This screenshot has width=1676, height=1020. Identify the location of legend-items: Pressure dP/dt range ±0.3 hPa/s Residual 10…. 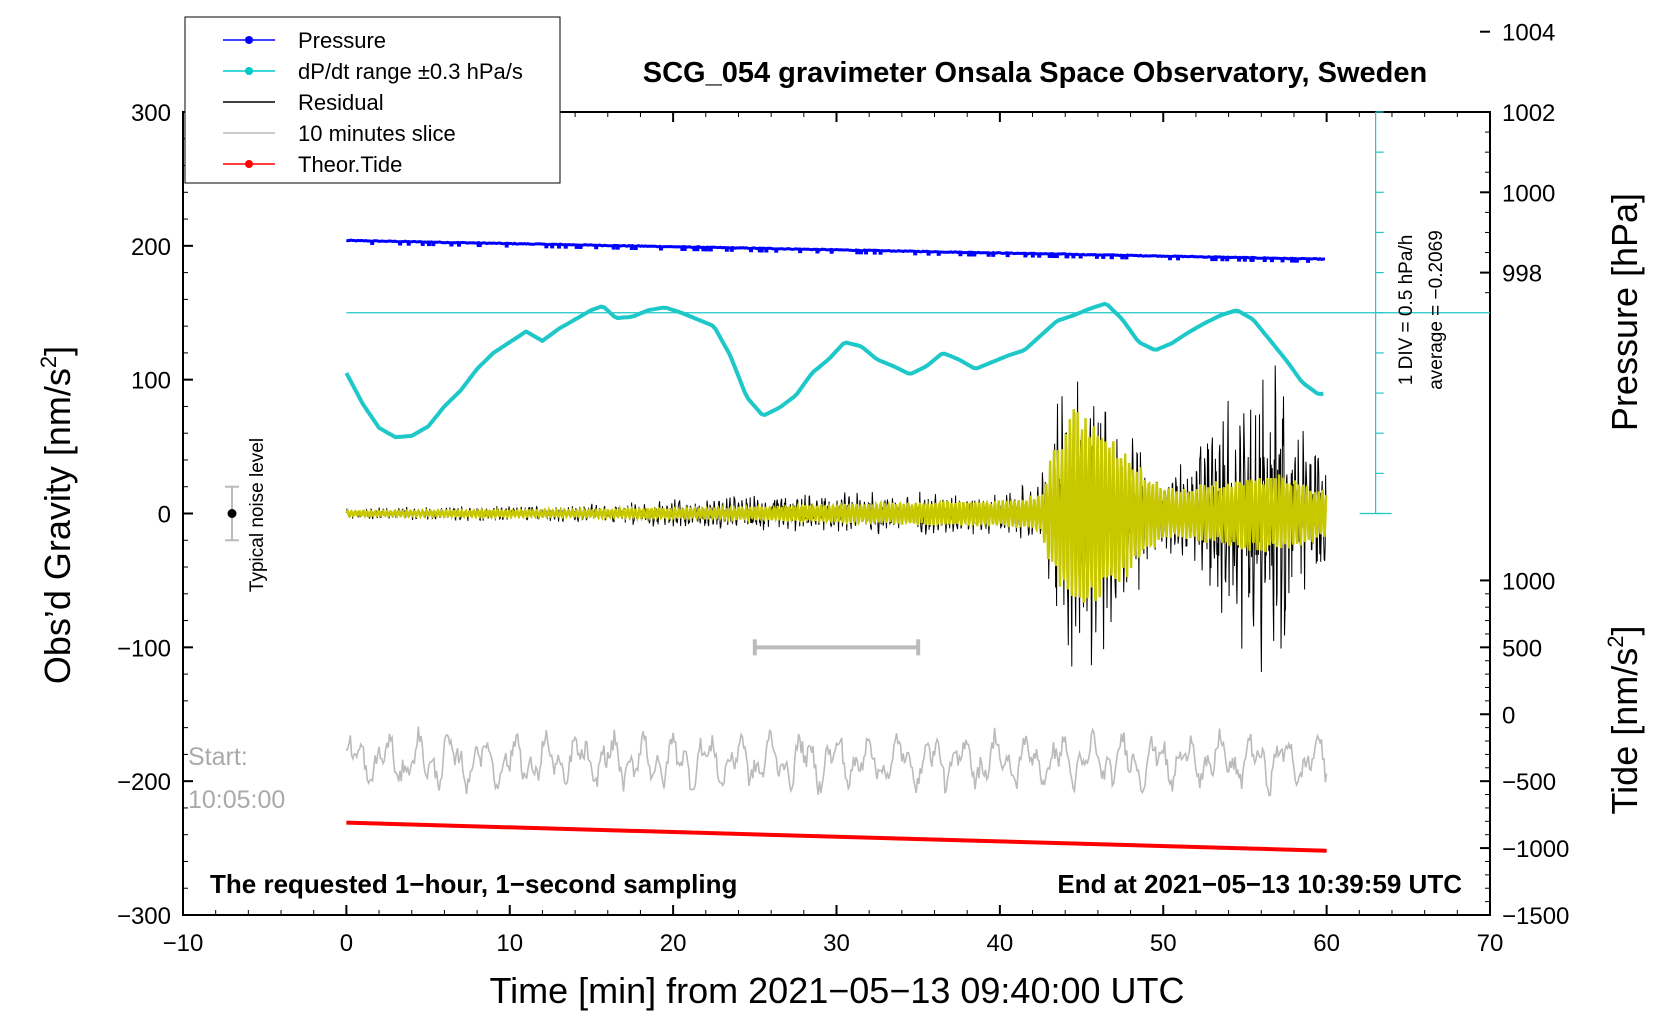
(373, 102).